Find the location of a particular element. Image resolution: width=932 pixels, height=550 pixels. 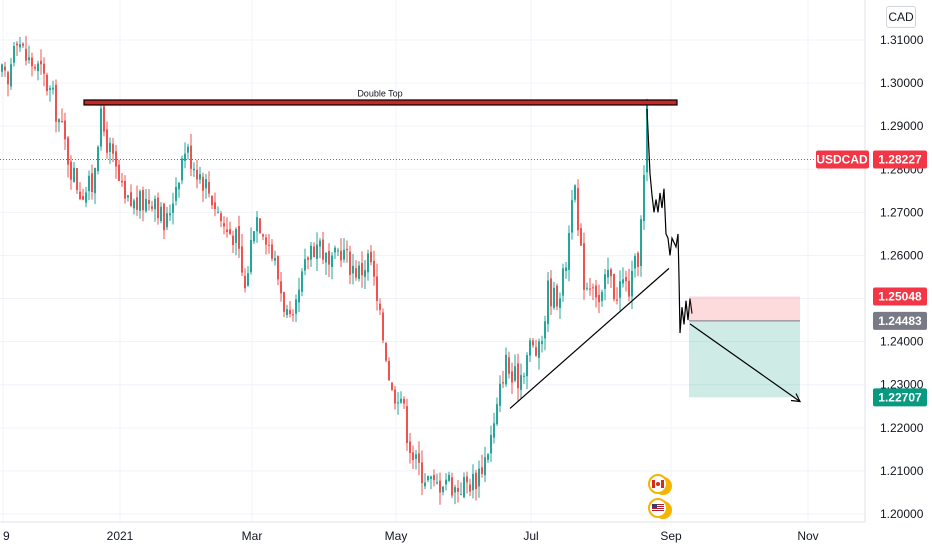

y-tick-label: 1.27000 is located at coordinates (902, 212).